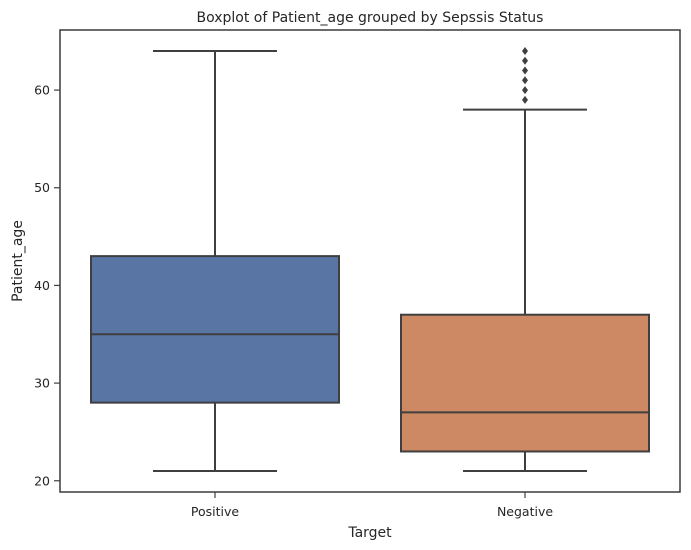  What do you see at coordinates (42, 285) in the screenshot?
I see `y-tick-label: 40` at bounding box center [42, 285].